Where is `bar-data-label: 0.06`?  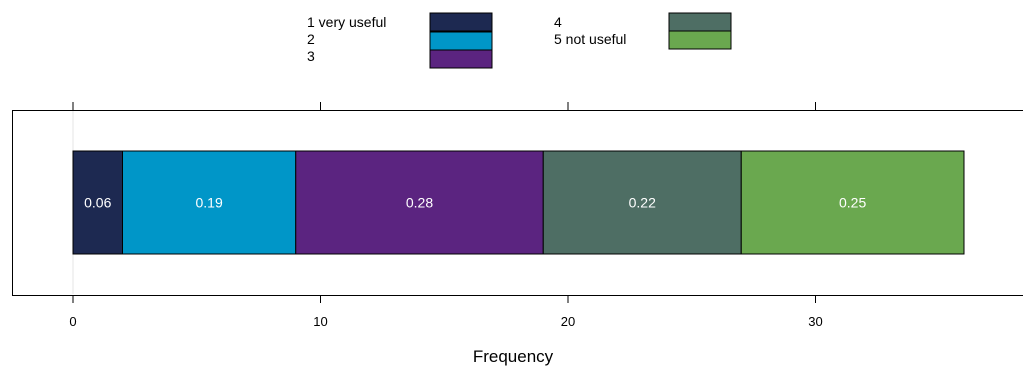 bar-data-label: 0.06 is located at coordinates (97, 203).